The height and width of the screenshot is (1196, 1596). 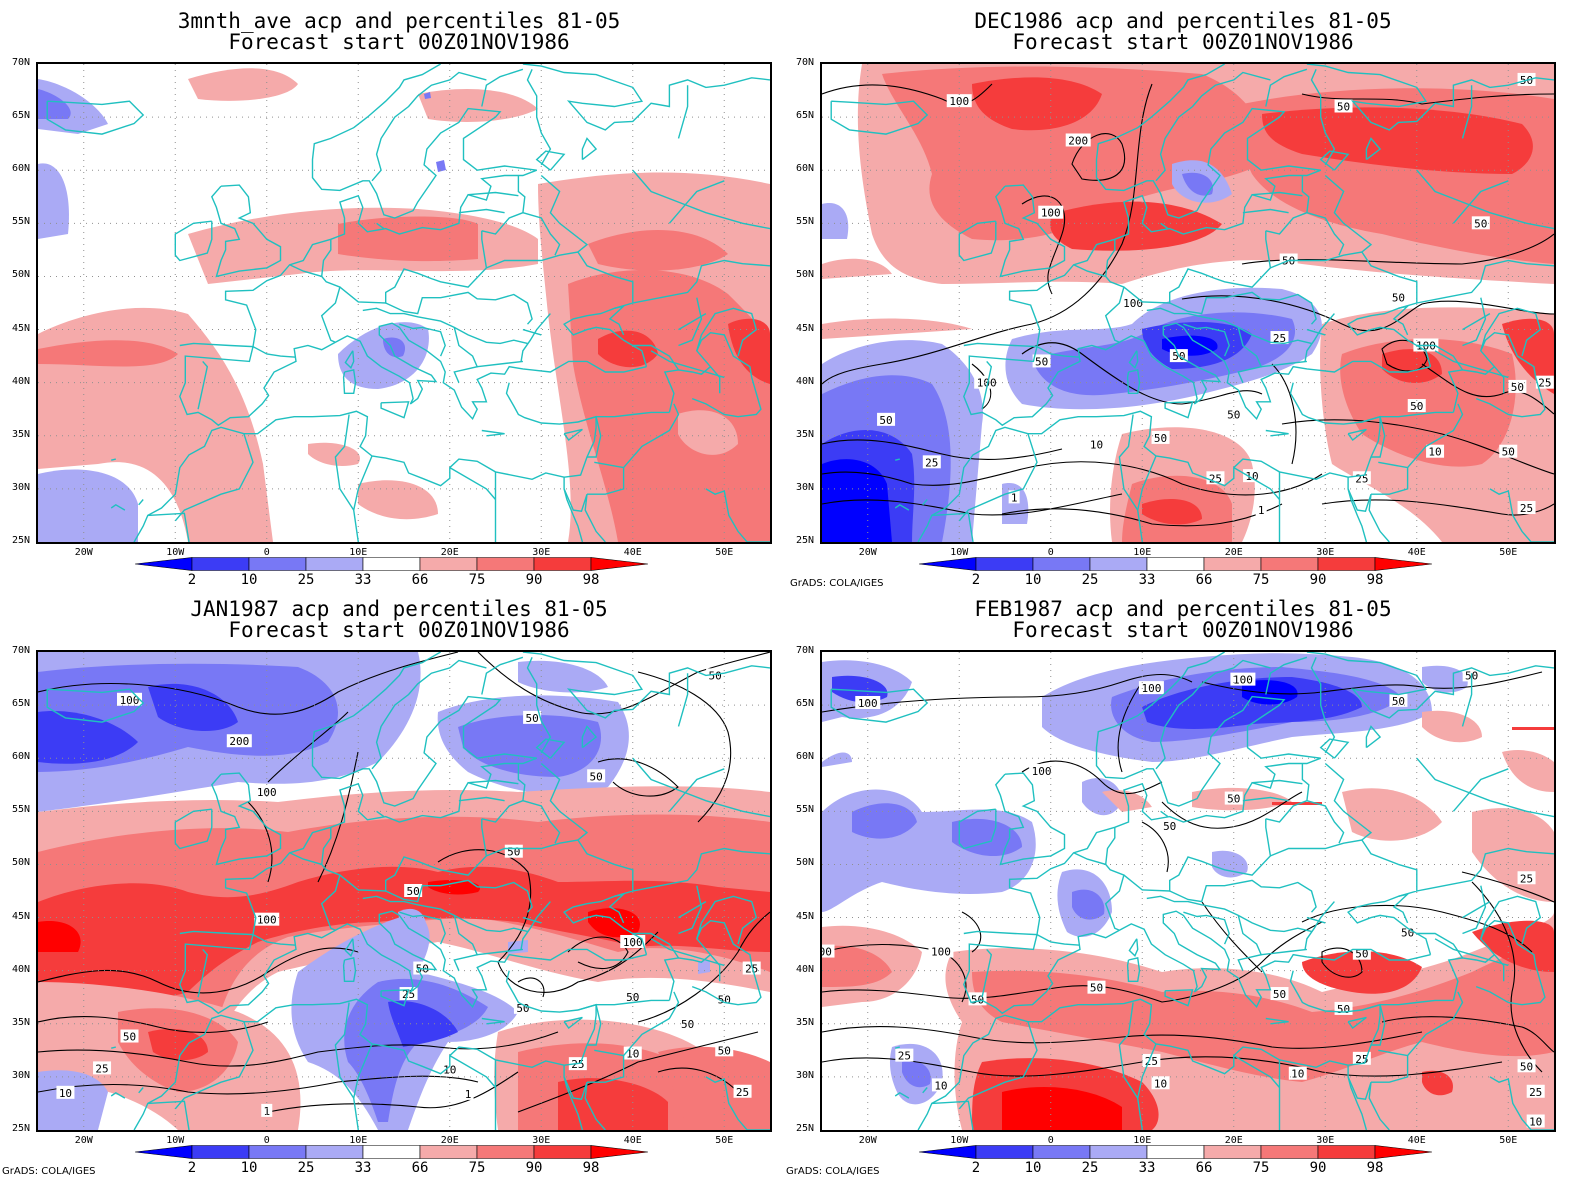 I want to click on colorbar-graphic, so click(x=1175, y=1152).